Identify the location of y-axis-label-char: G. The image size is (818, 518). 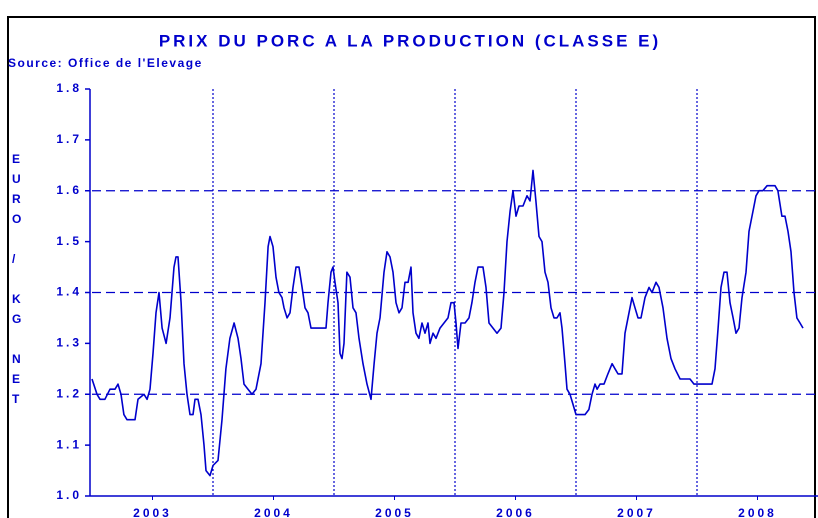
(16, 319).